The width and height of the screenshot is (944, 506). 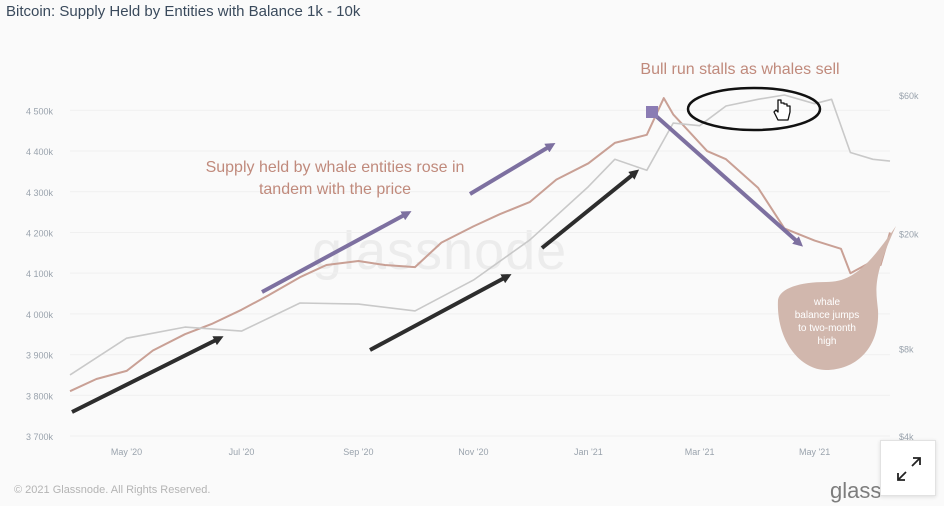 I want to click on callout-text-3: to two-month, so click(x=827, y=328).